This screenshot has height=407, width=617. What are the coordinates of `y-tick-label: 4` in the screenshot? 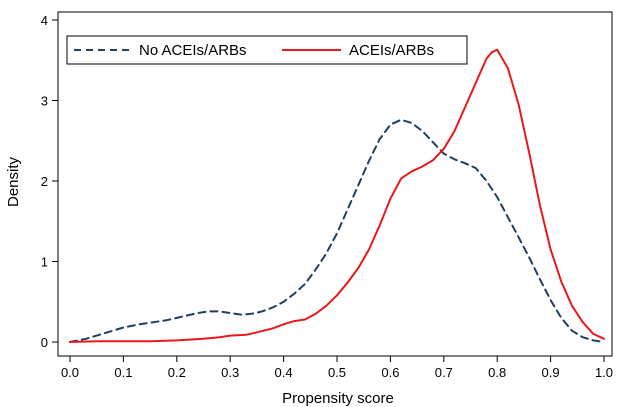 It's located at (44, 20).